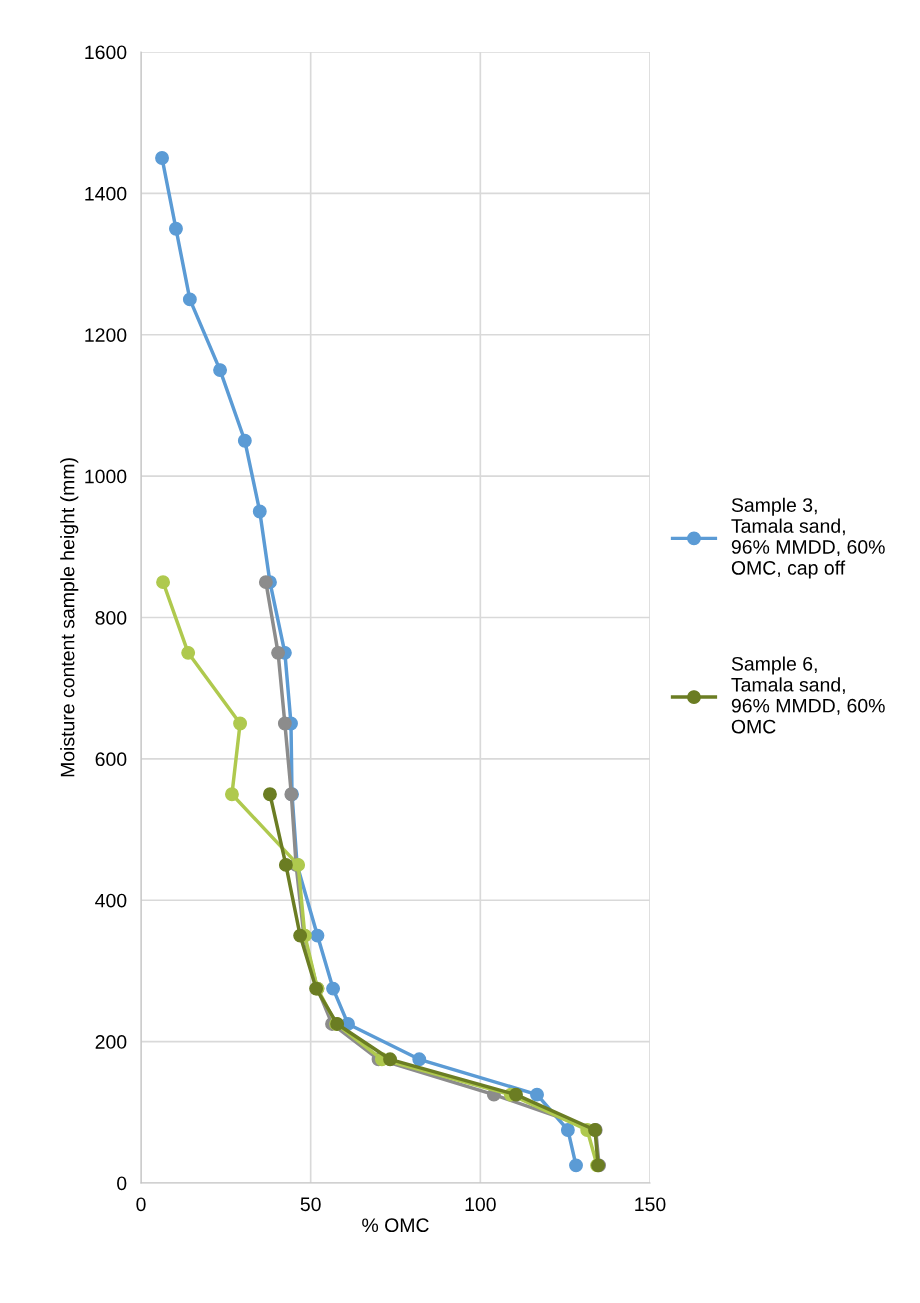  Describe the element at coordinates (395, 1225) in the screenshot. I see `x-axis-title: % OMC` at that location.